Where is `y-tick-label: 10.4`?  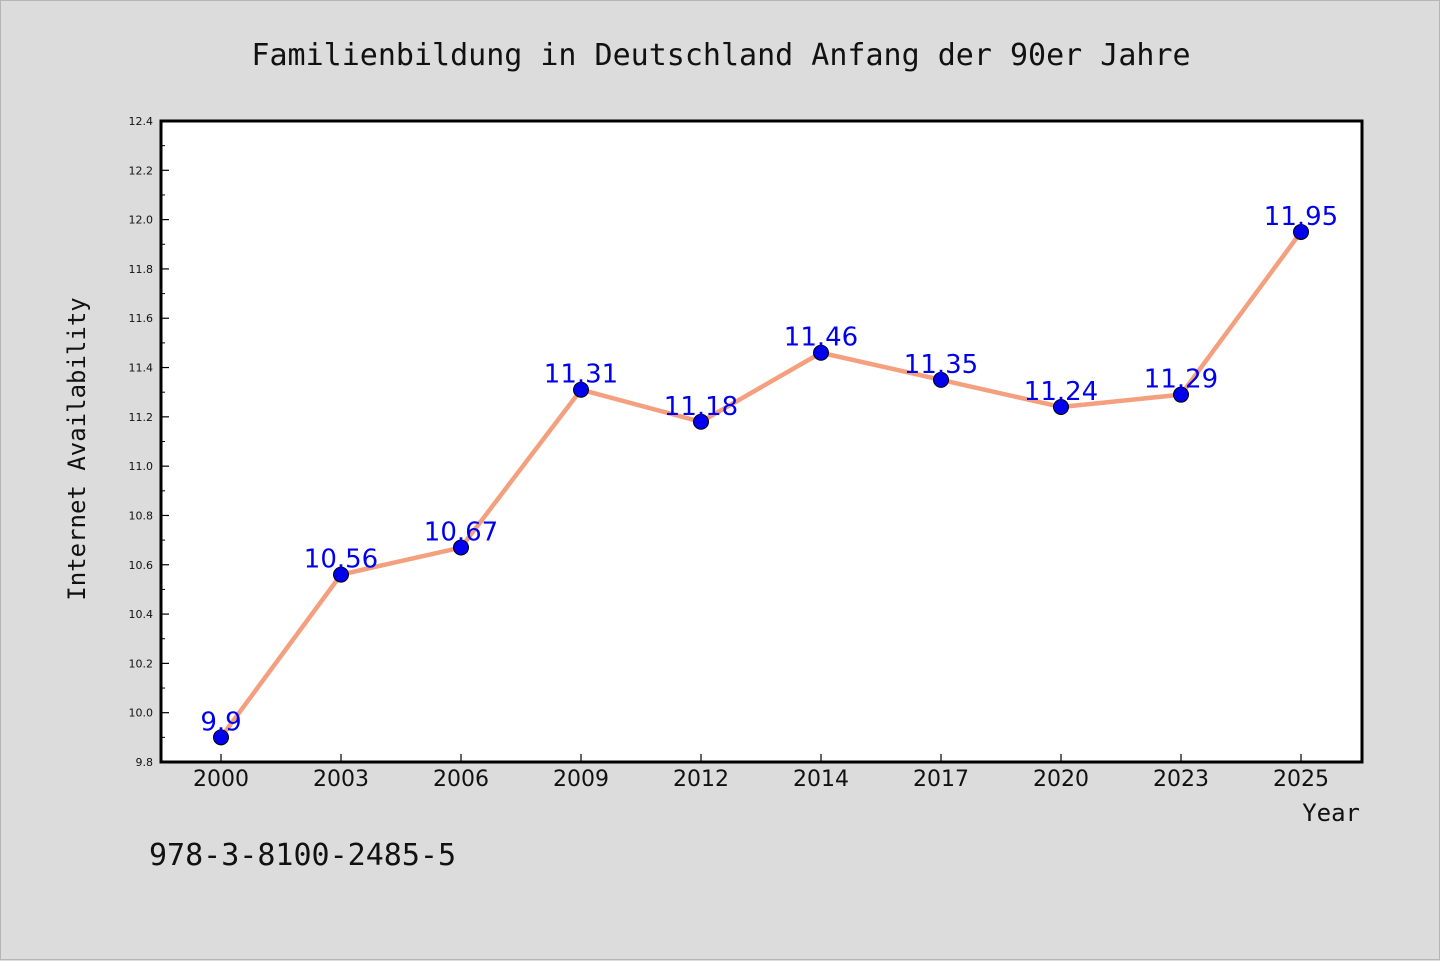
y-tick-label: 10.4 is located at coordinates (141, 614).